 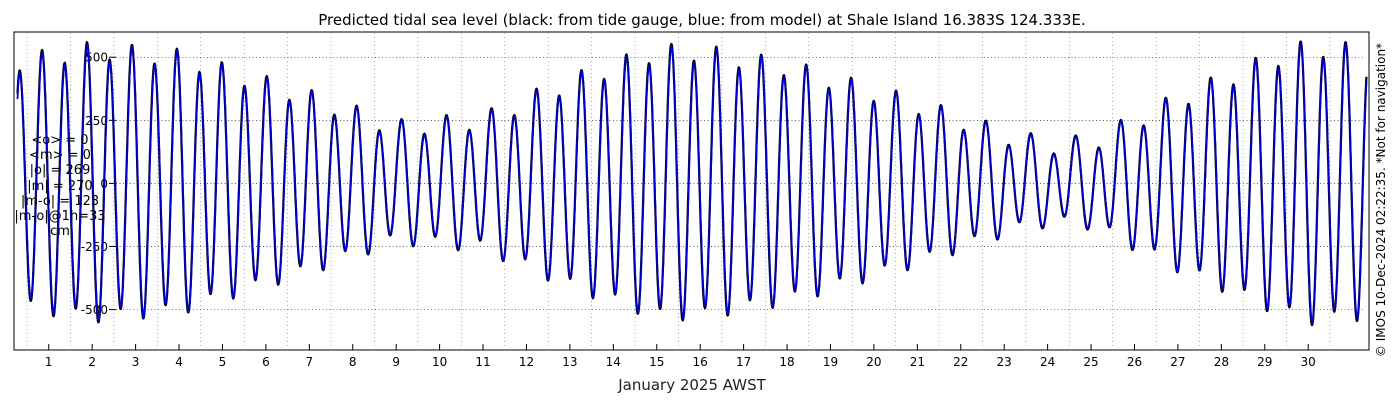 What do you see at coordinates (1308, 362) in the screenshot?
I see `x-tick-label: 30` at bounding box center [1308, 362].